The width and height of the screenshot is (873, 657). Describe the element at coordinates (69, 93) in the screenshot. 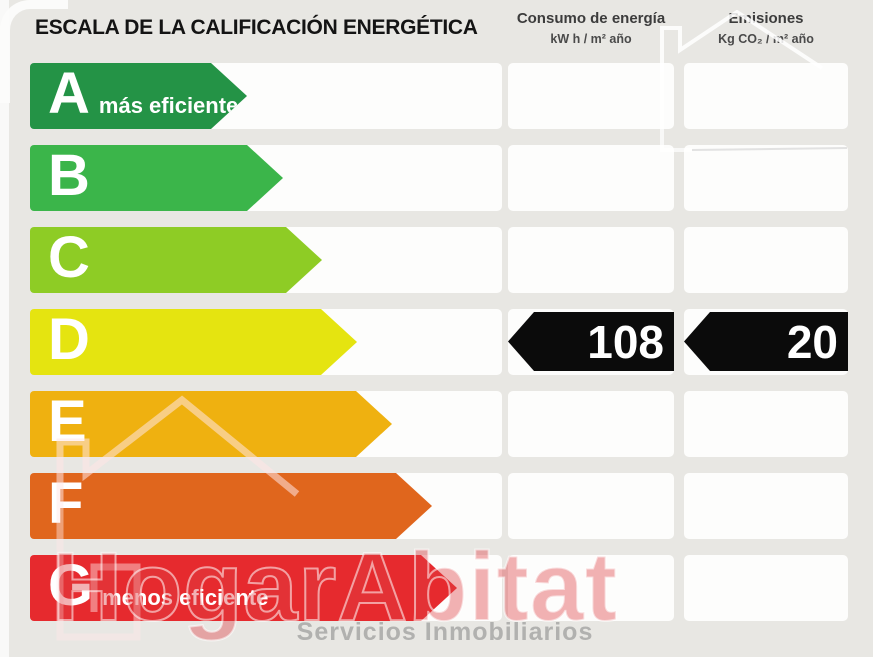

I see `rating-letter: A` at that location.